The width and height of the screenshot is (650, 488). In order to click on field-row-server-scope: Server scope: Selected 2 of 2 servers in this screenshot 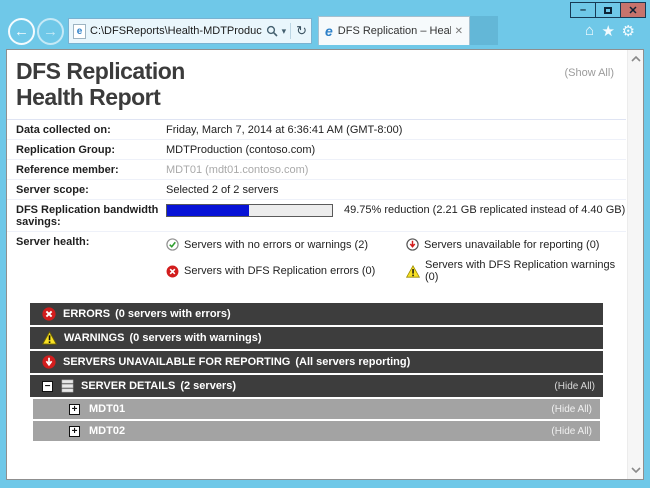, I will do `click(316, 190)`.